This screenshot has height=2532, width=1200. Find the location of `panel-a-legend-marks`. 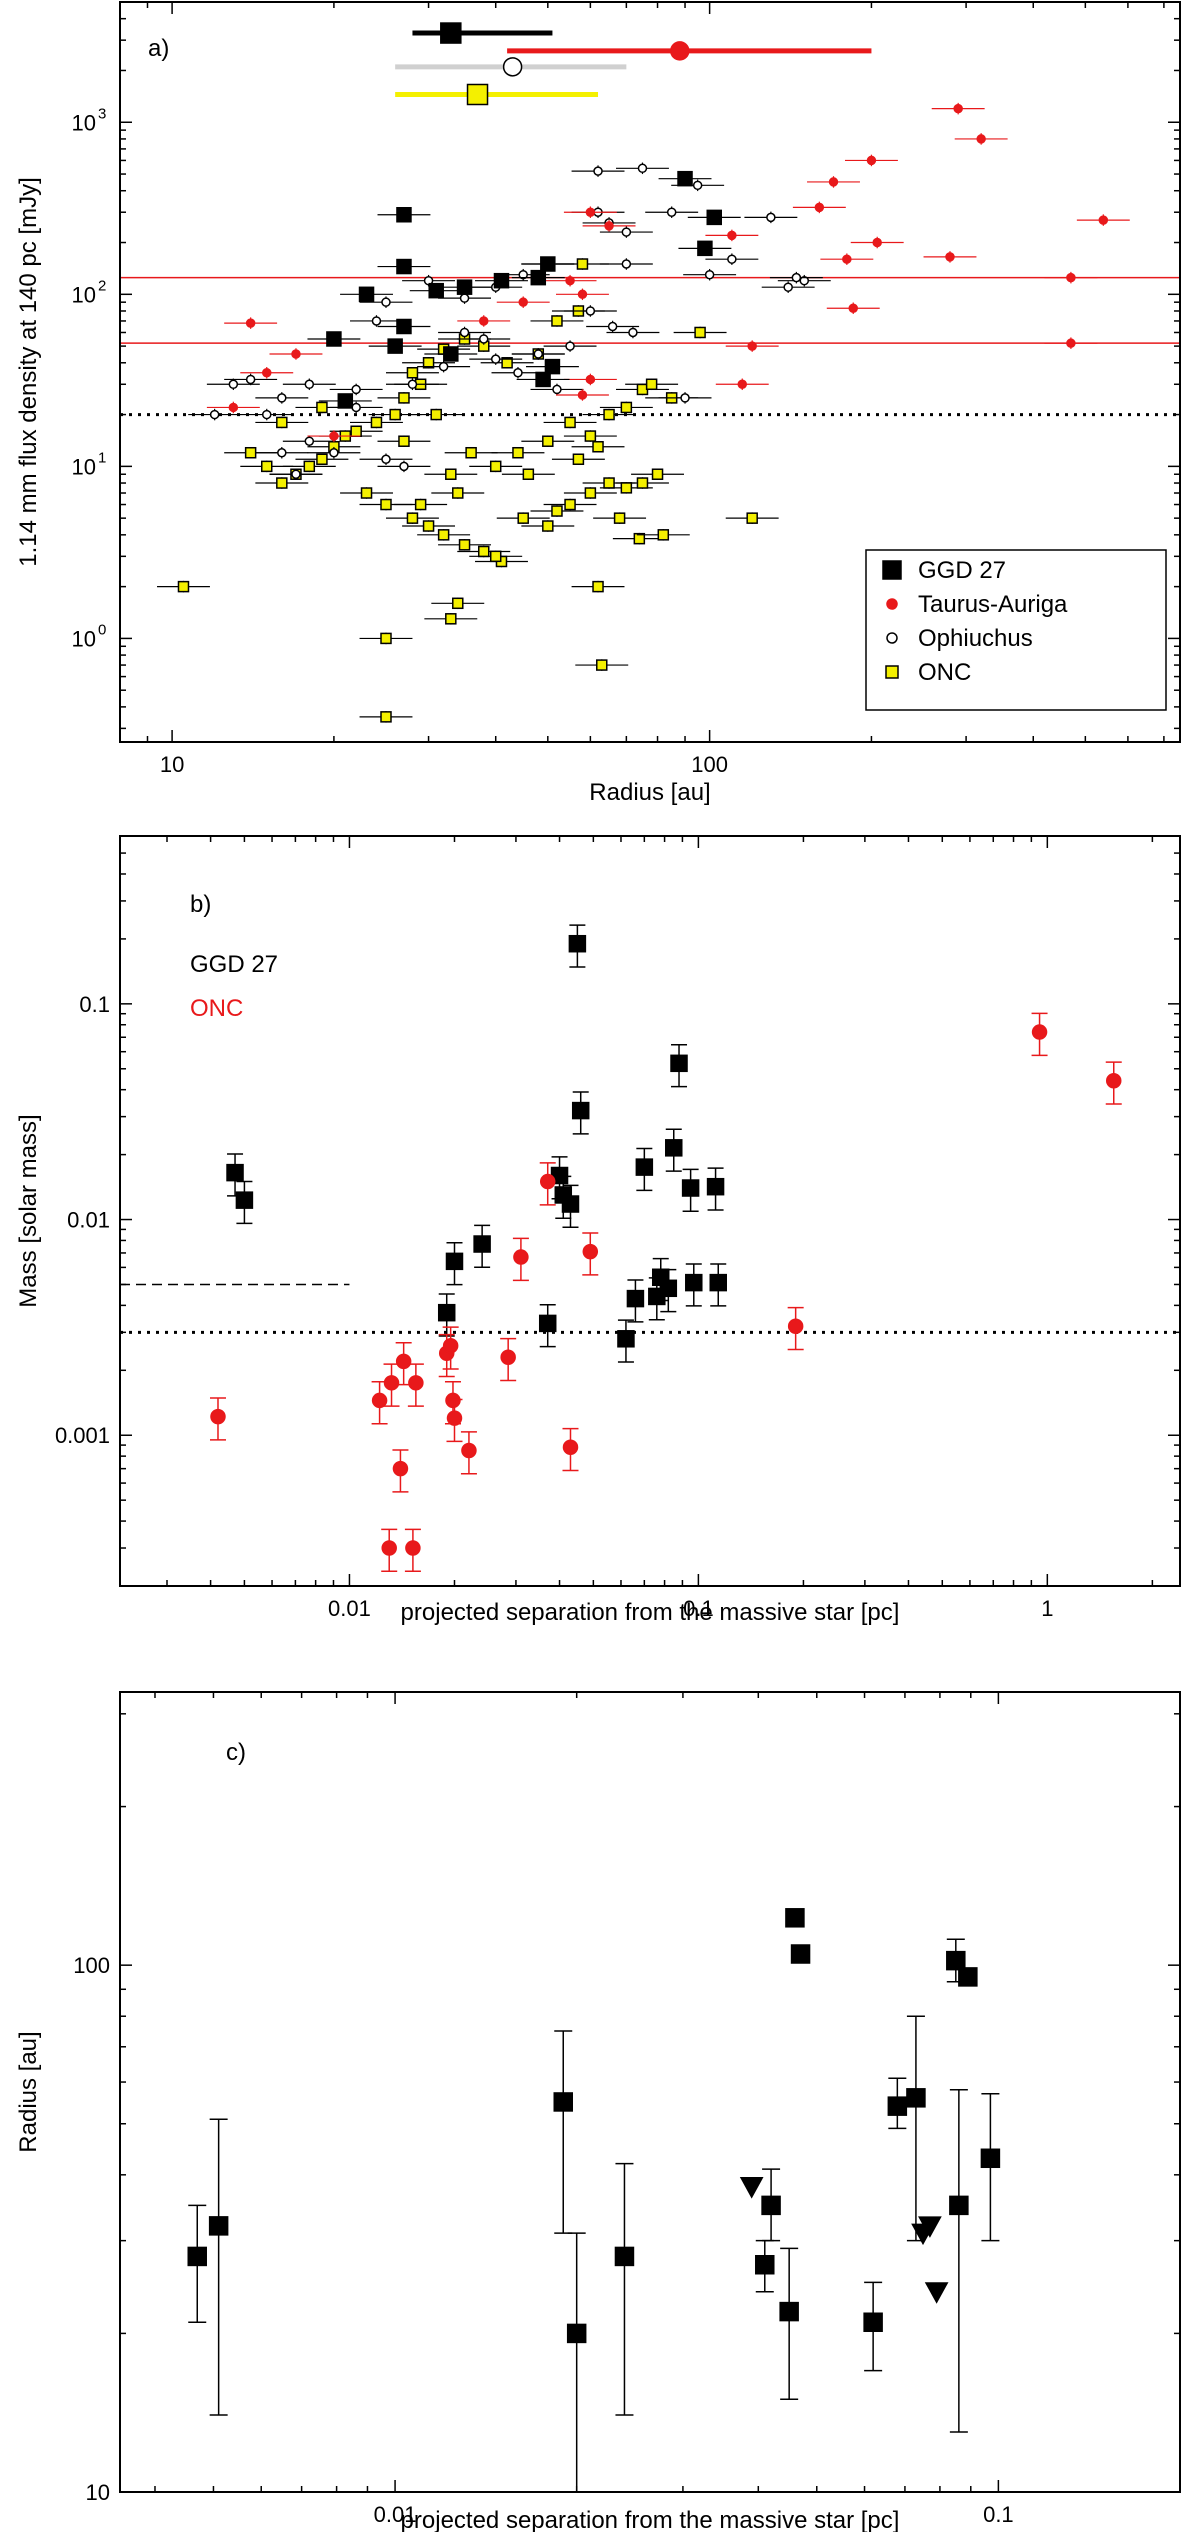

panel-a-legend-marks is located at coordinates (892, 619).